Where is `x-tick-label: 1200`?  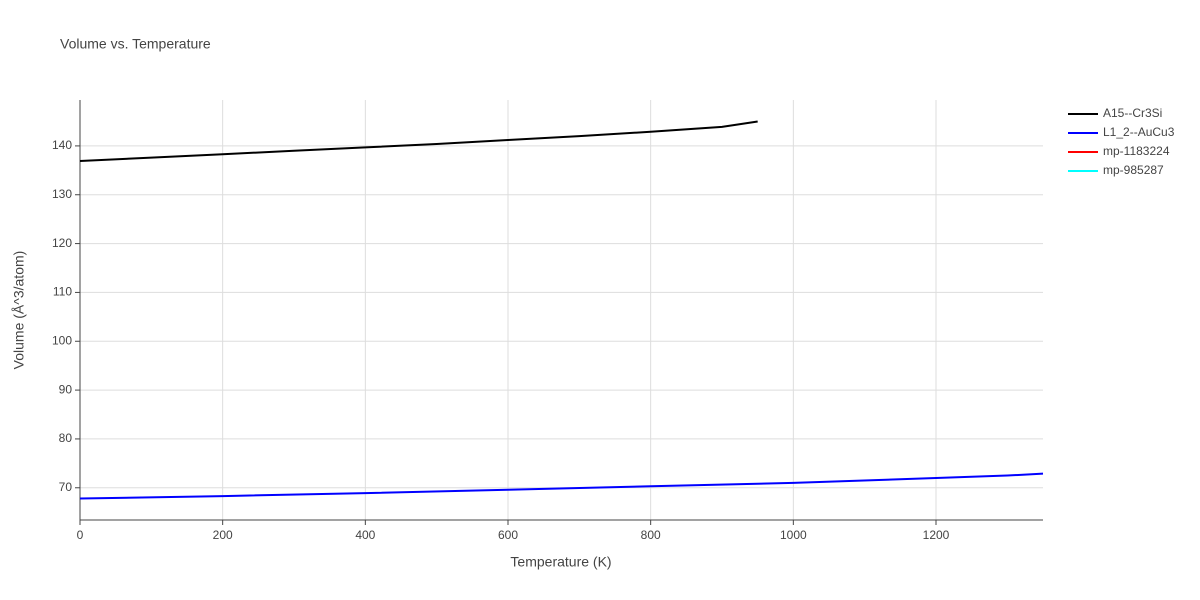 x-tick-label: 1200 is located at coordinates (936, 535).